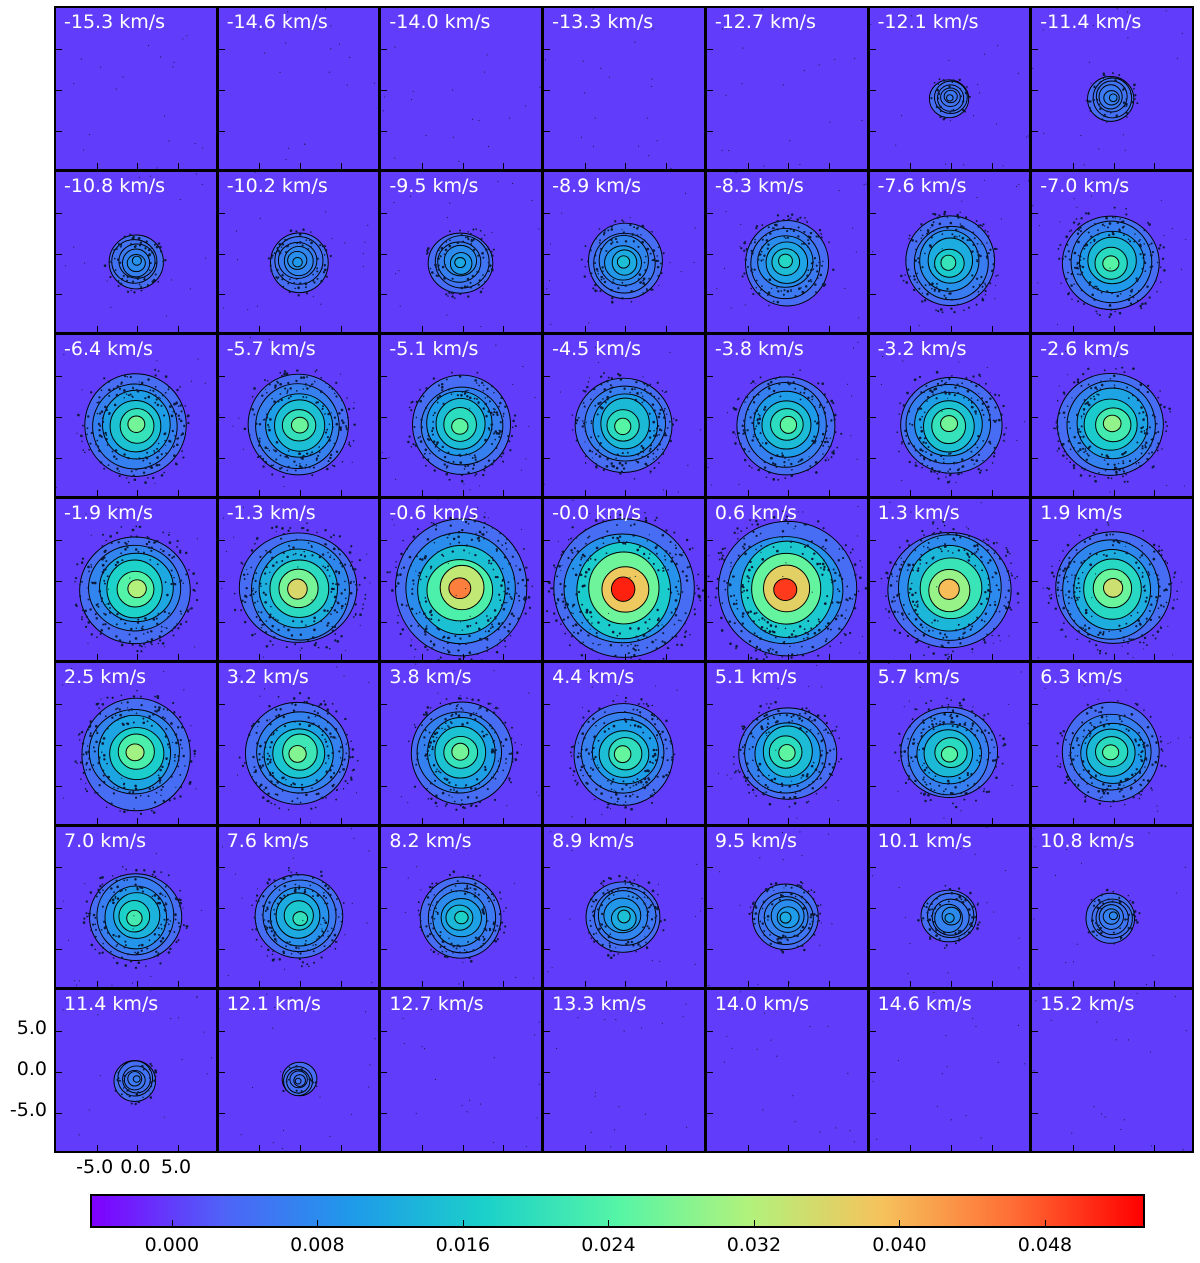  Describe the element at coordinates (624, 416) in the screenshot. I see `channel-panel: -4.5 km/s` at that location.